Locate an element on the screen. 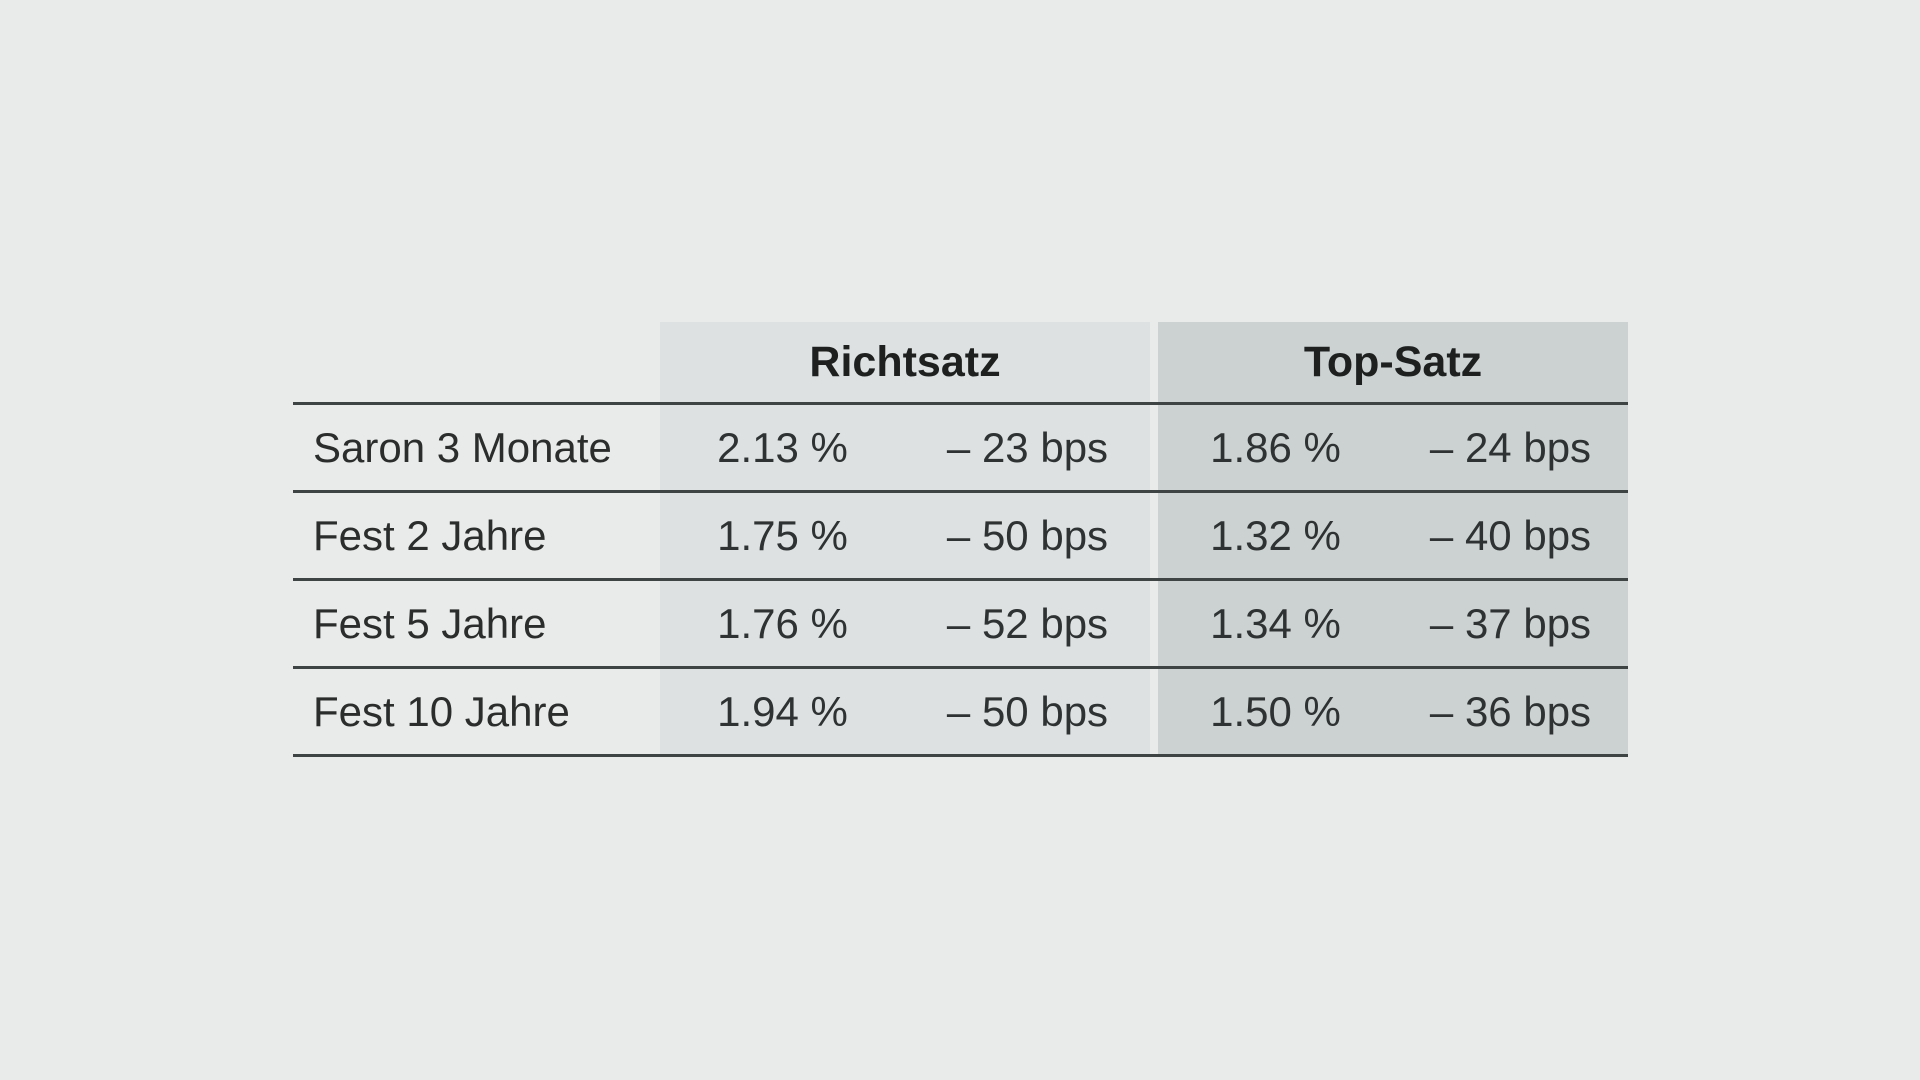 The width and height of the screenshot is (1920, 1080). richtsatz-cell: 1.75 % – 50 bps is located at coordinates (905, 535).